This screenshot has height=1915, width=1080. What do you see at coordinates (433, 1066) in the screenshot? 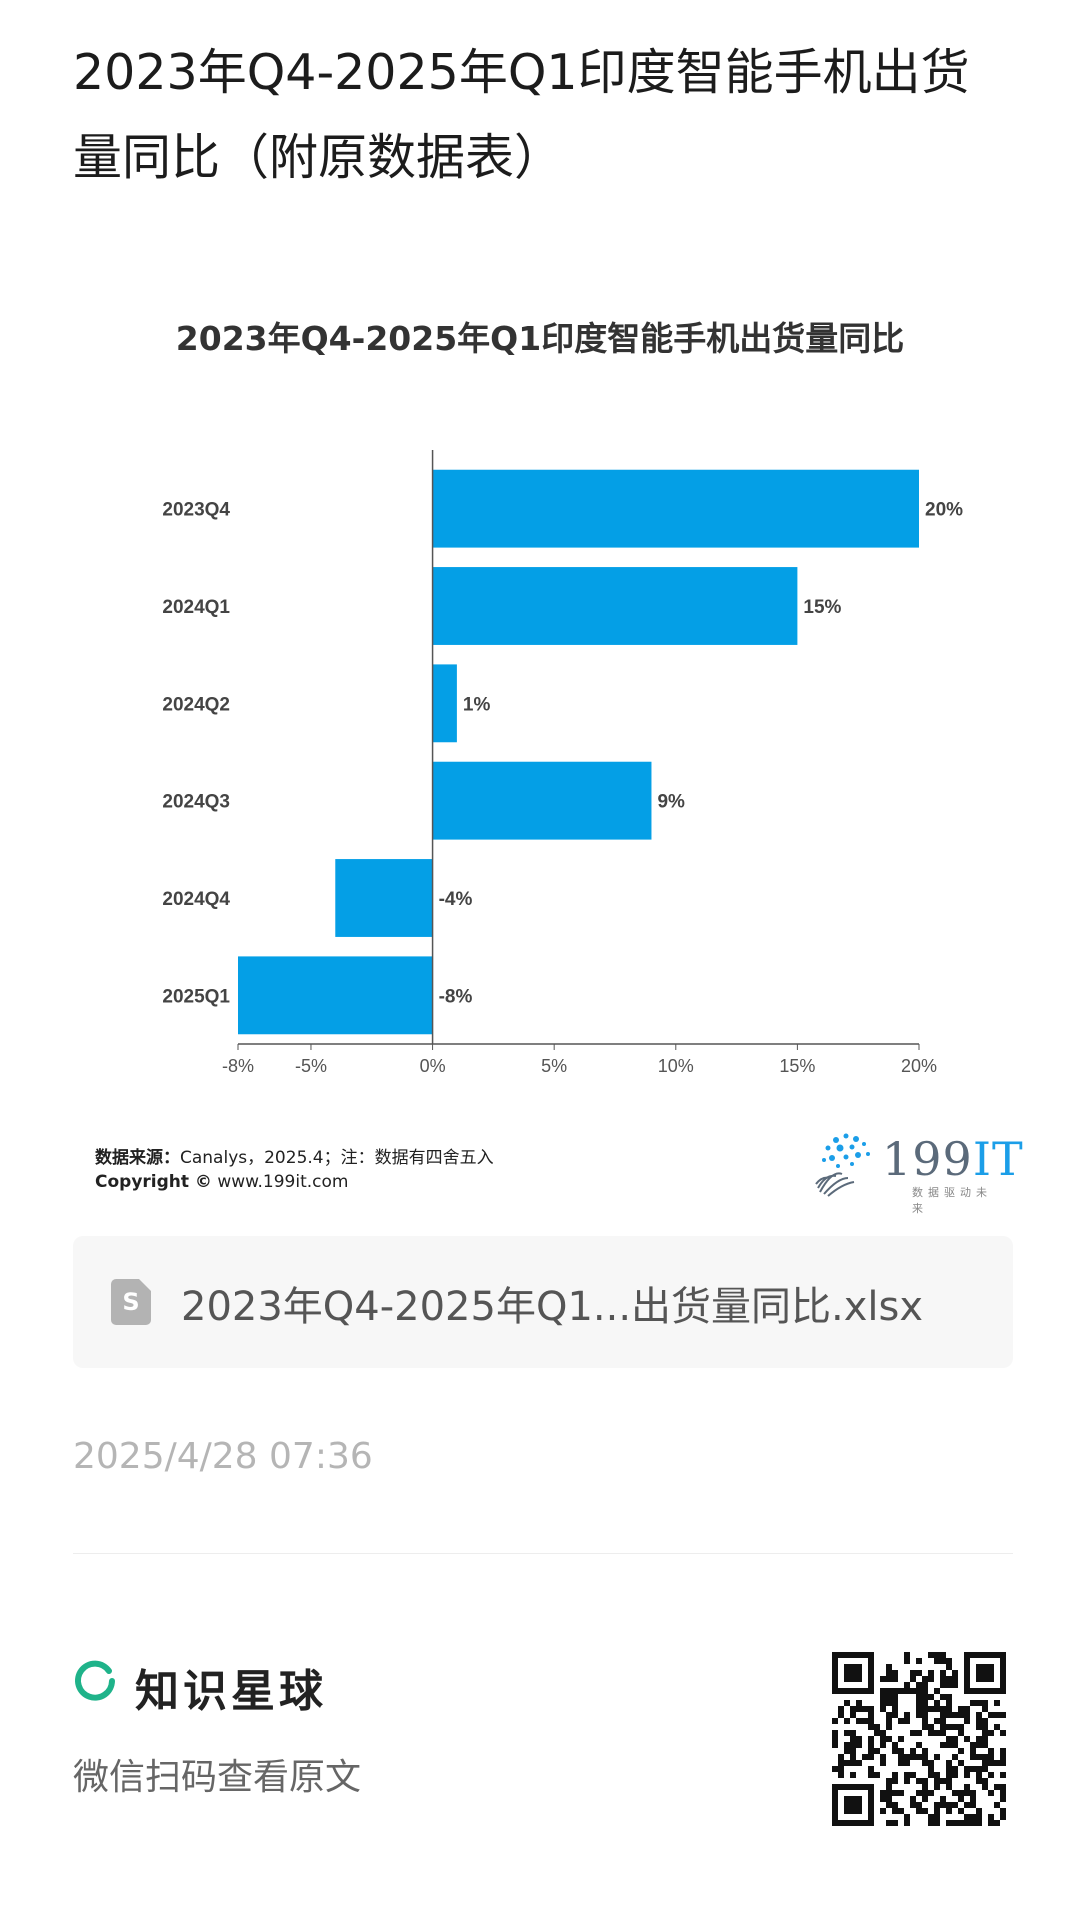
I see `x-tick-label: 0%` at bounding box center [433, 1066].